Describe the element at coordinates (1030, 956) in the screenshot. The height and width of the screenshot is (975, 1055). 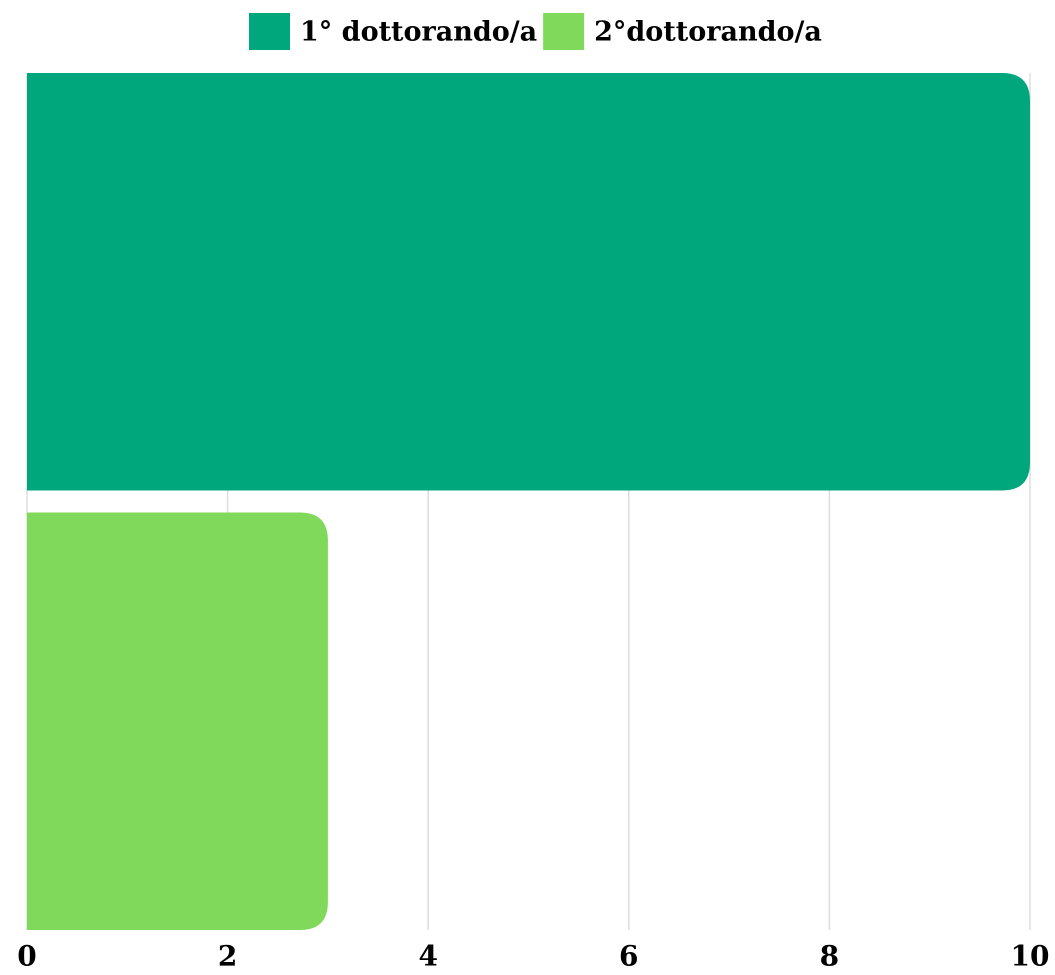
I see `x-tick-label: 10` at that location.